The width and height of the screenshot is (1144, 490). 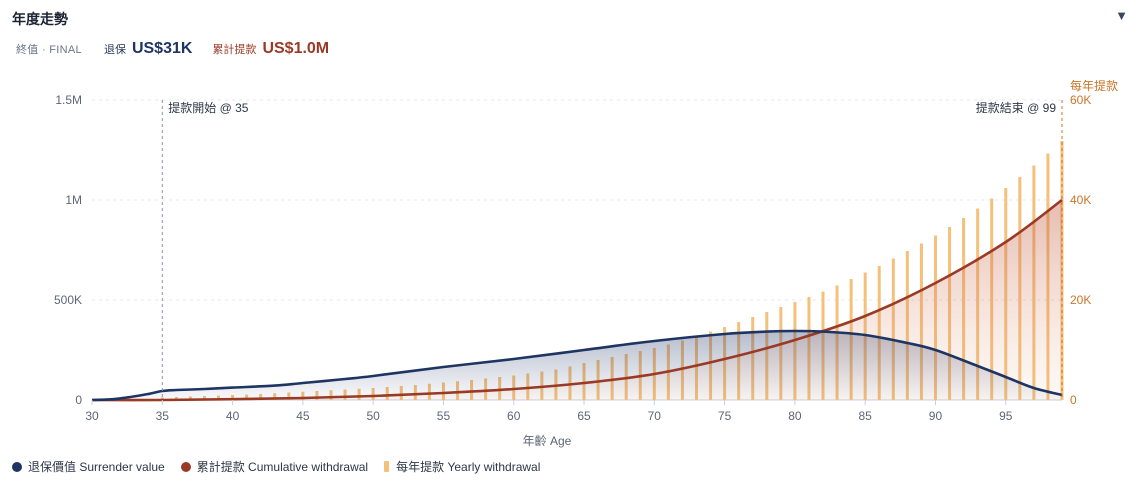 What do you see at coordinates (514, 416) in the screenshot?
I see `x-axis-tick-label: 60` at bounding box center [514, 416].